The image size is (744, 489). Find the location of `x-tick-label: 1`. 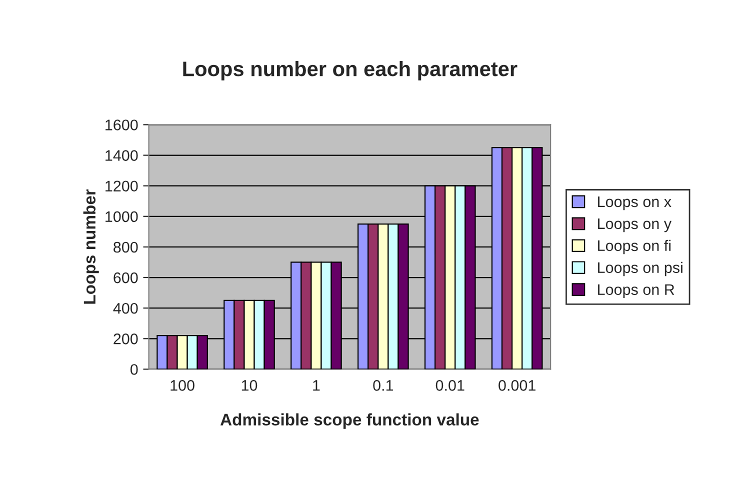

x-tick-label: 1 is located at coordinates (316, 385).